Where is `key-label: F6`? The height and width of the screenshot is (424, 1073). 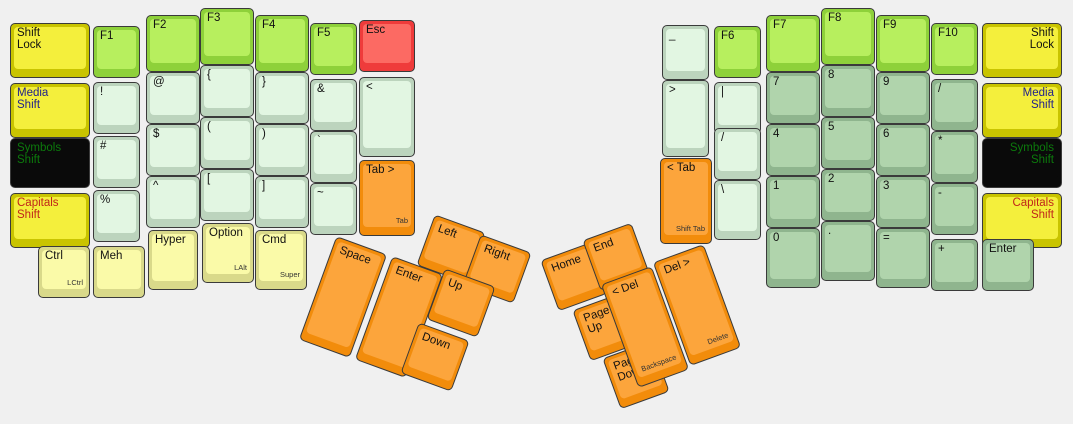 key-label: F6 is located at coordinates (728, 36).